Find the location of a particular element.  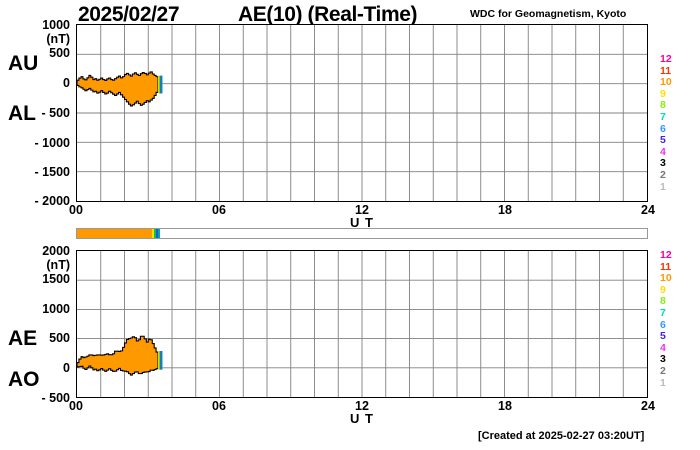

xtick-bot-24: 24 is located at coordinates (648, 406).